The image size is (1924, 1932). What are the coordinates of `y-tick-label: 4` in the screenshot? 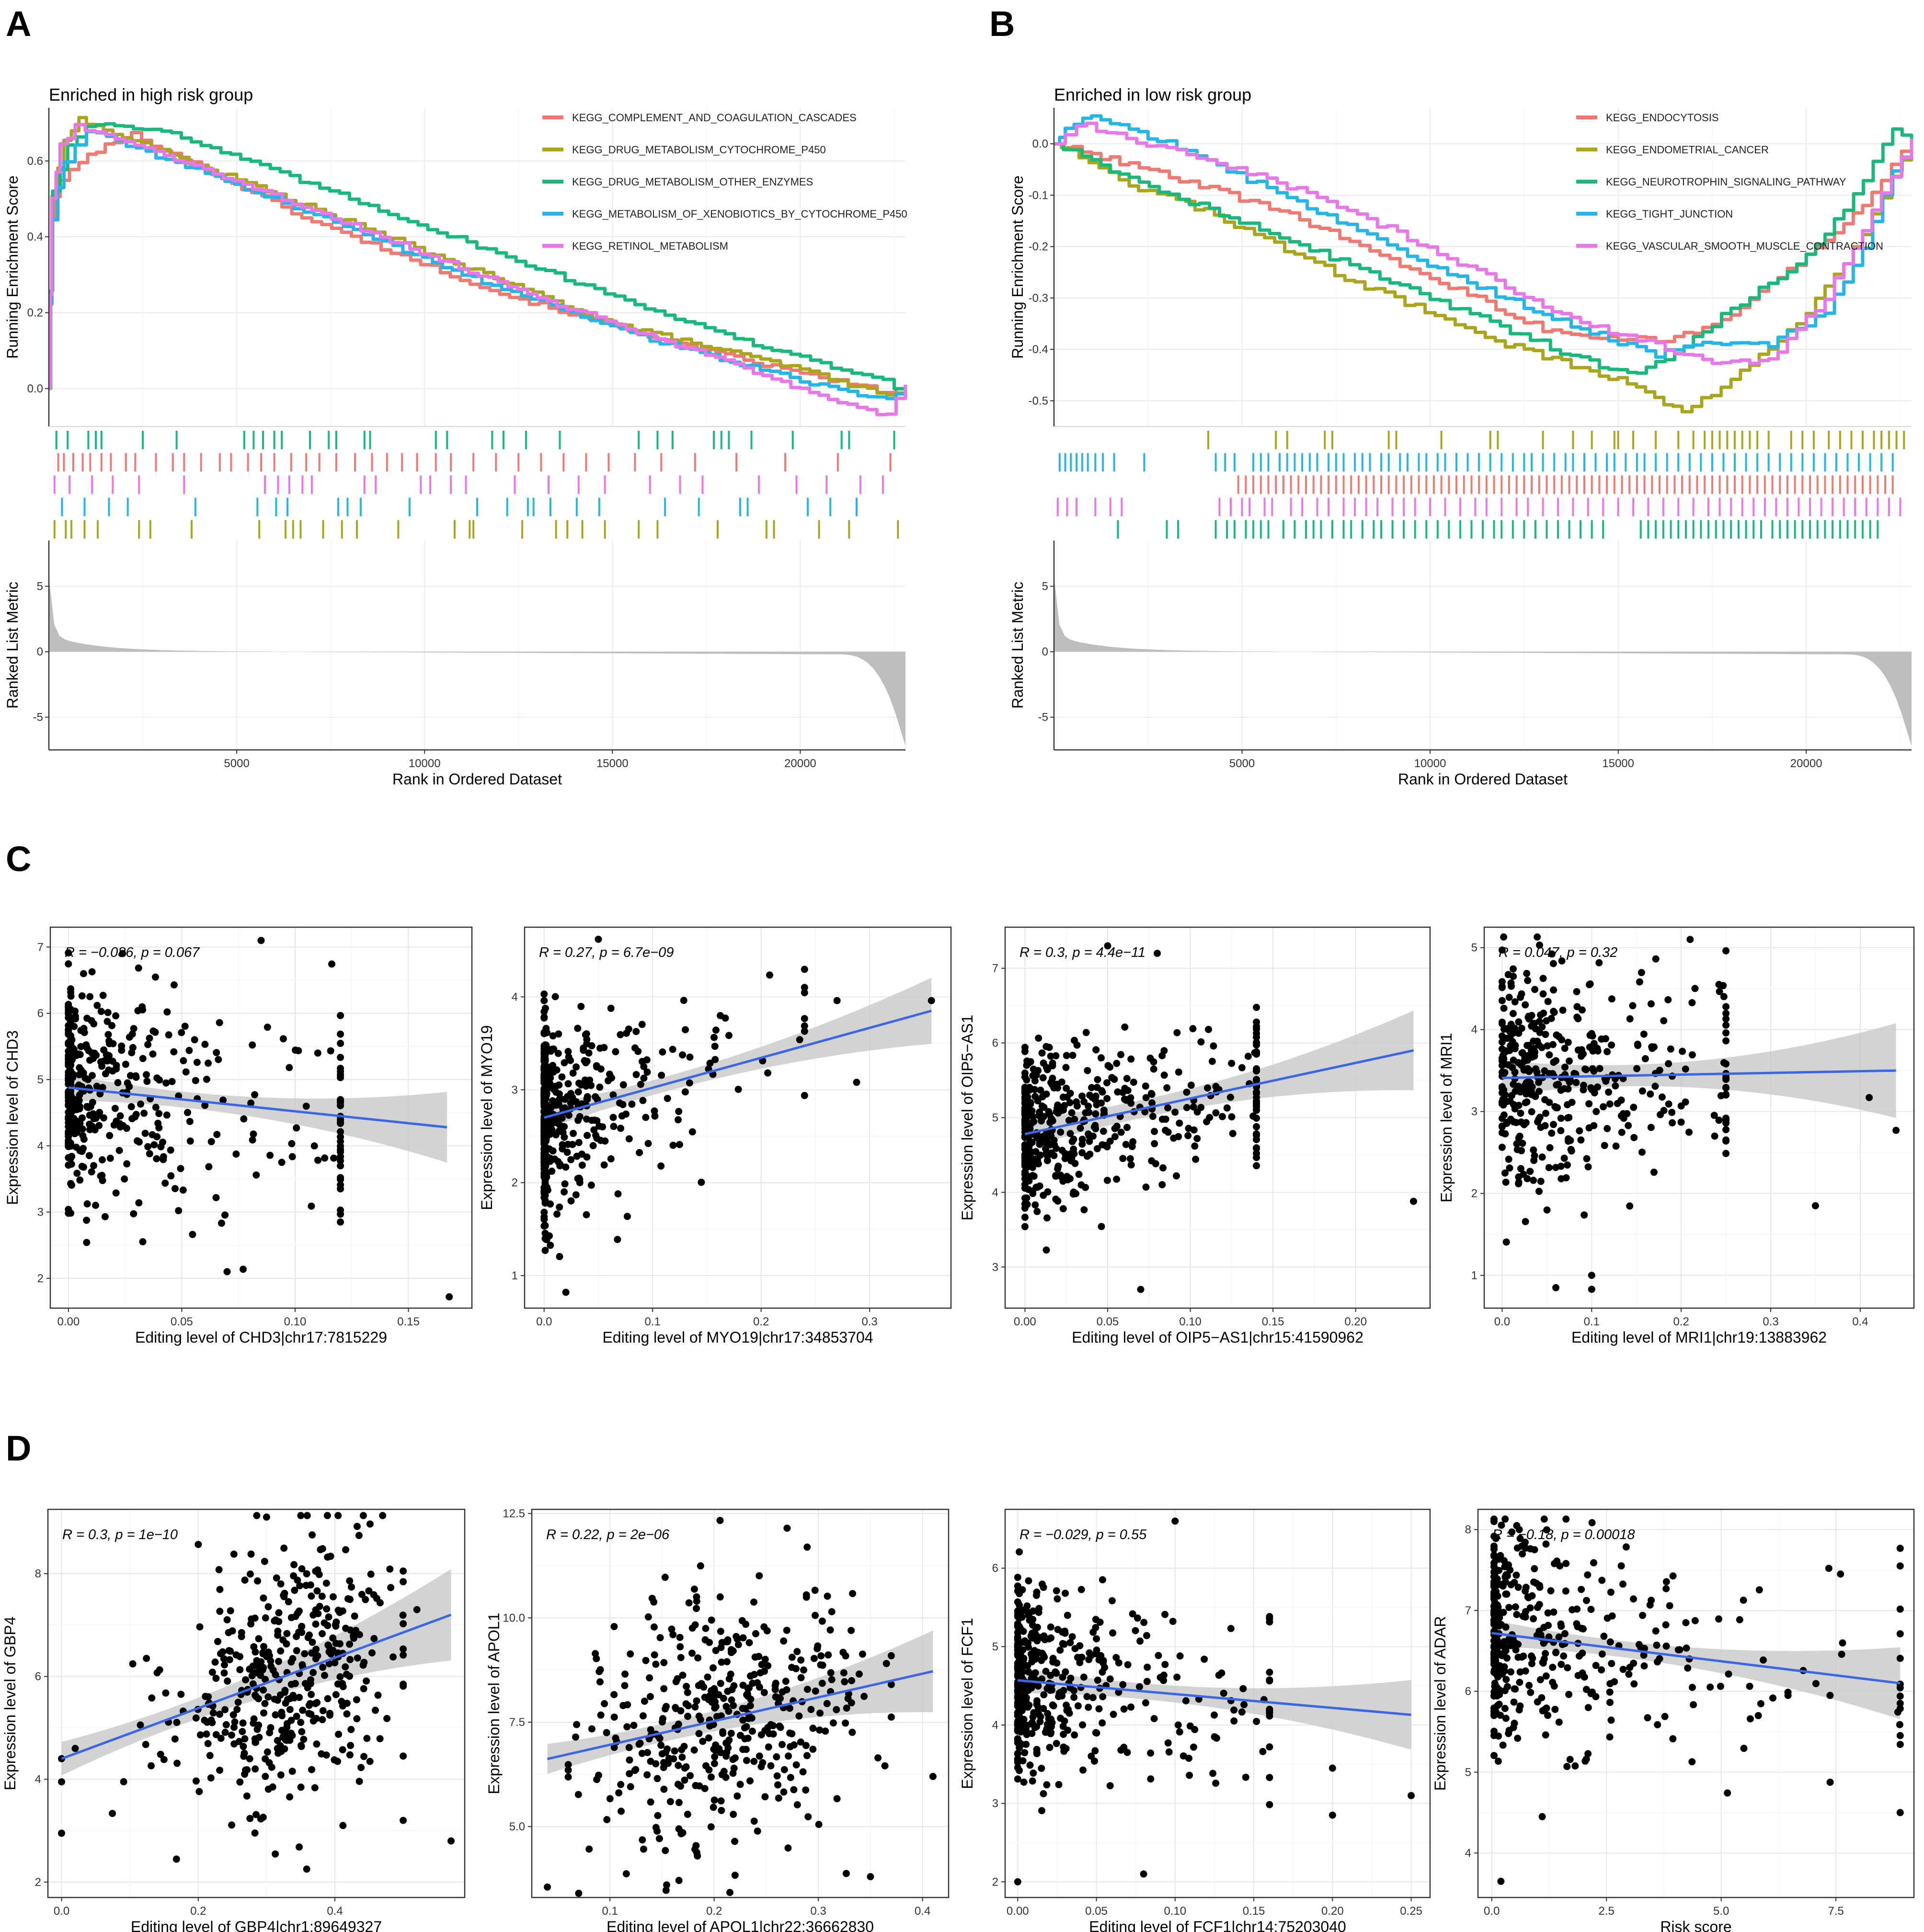 It's located at (515, 996).